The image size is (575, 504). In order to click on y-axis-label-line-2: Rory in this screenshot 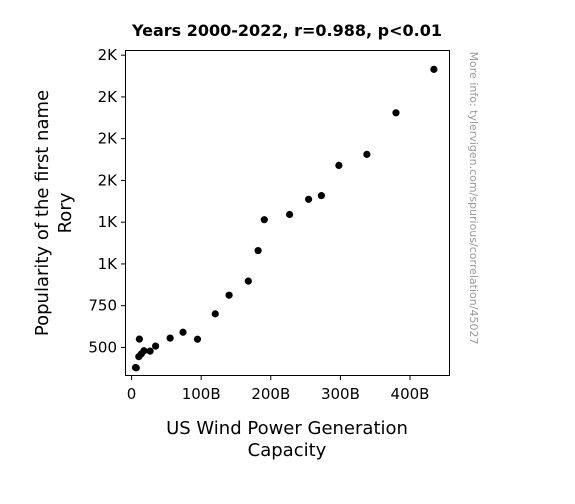, I will do `click(65, 212)`.